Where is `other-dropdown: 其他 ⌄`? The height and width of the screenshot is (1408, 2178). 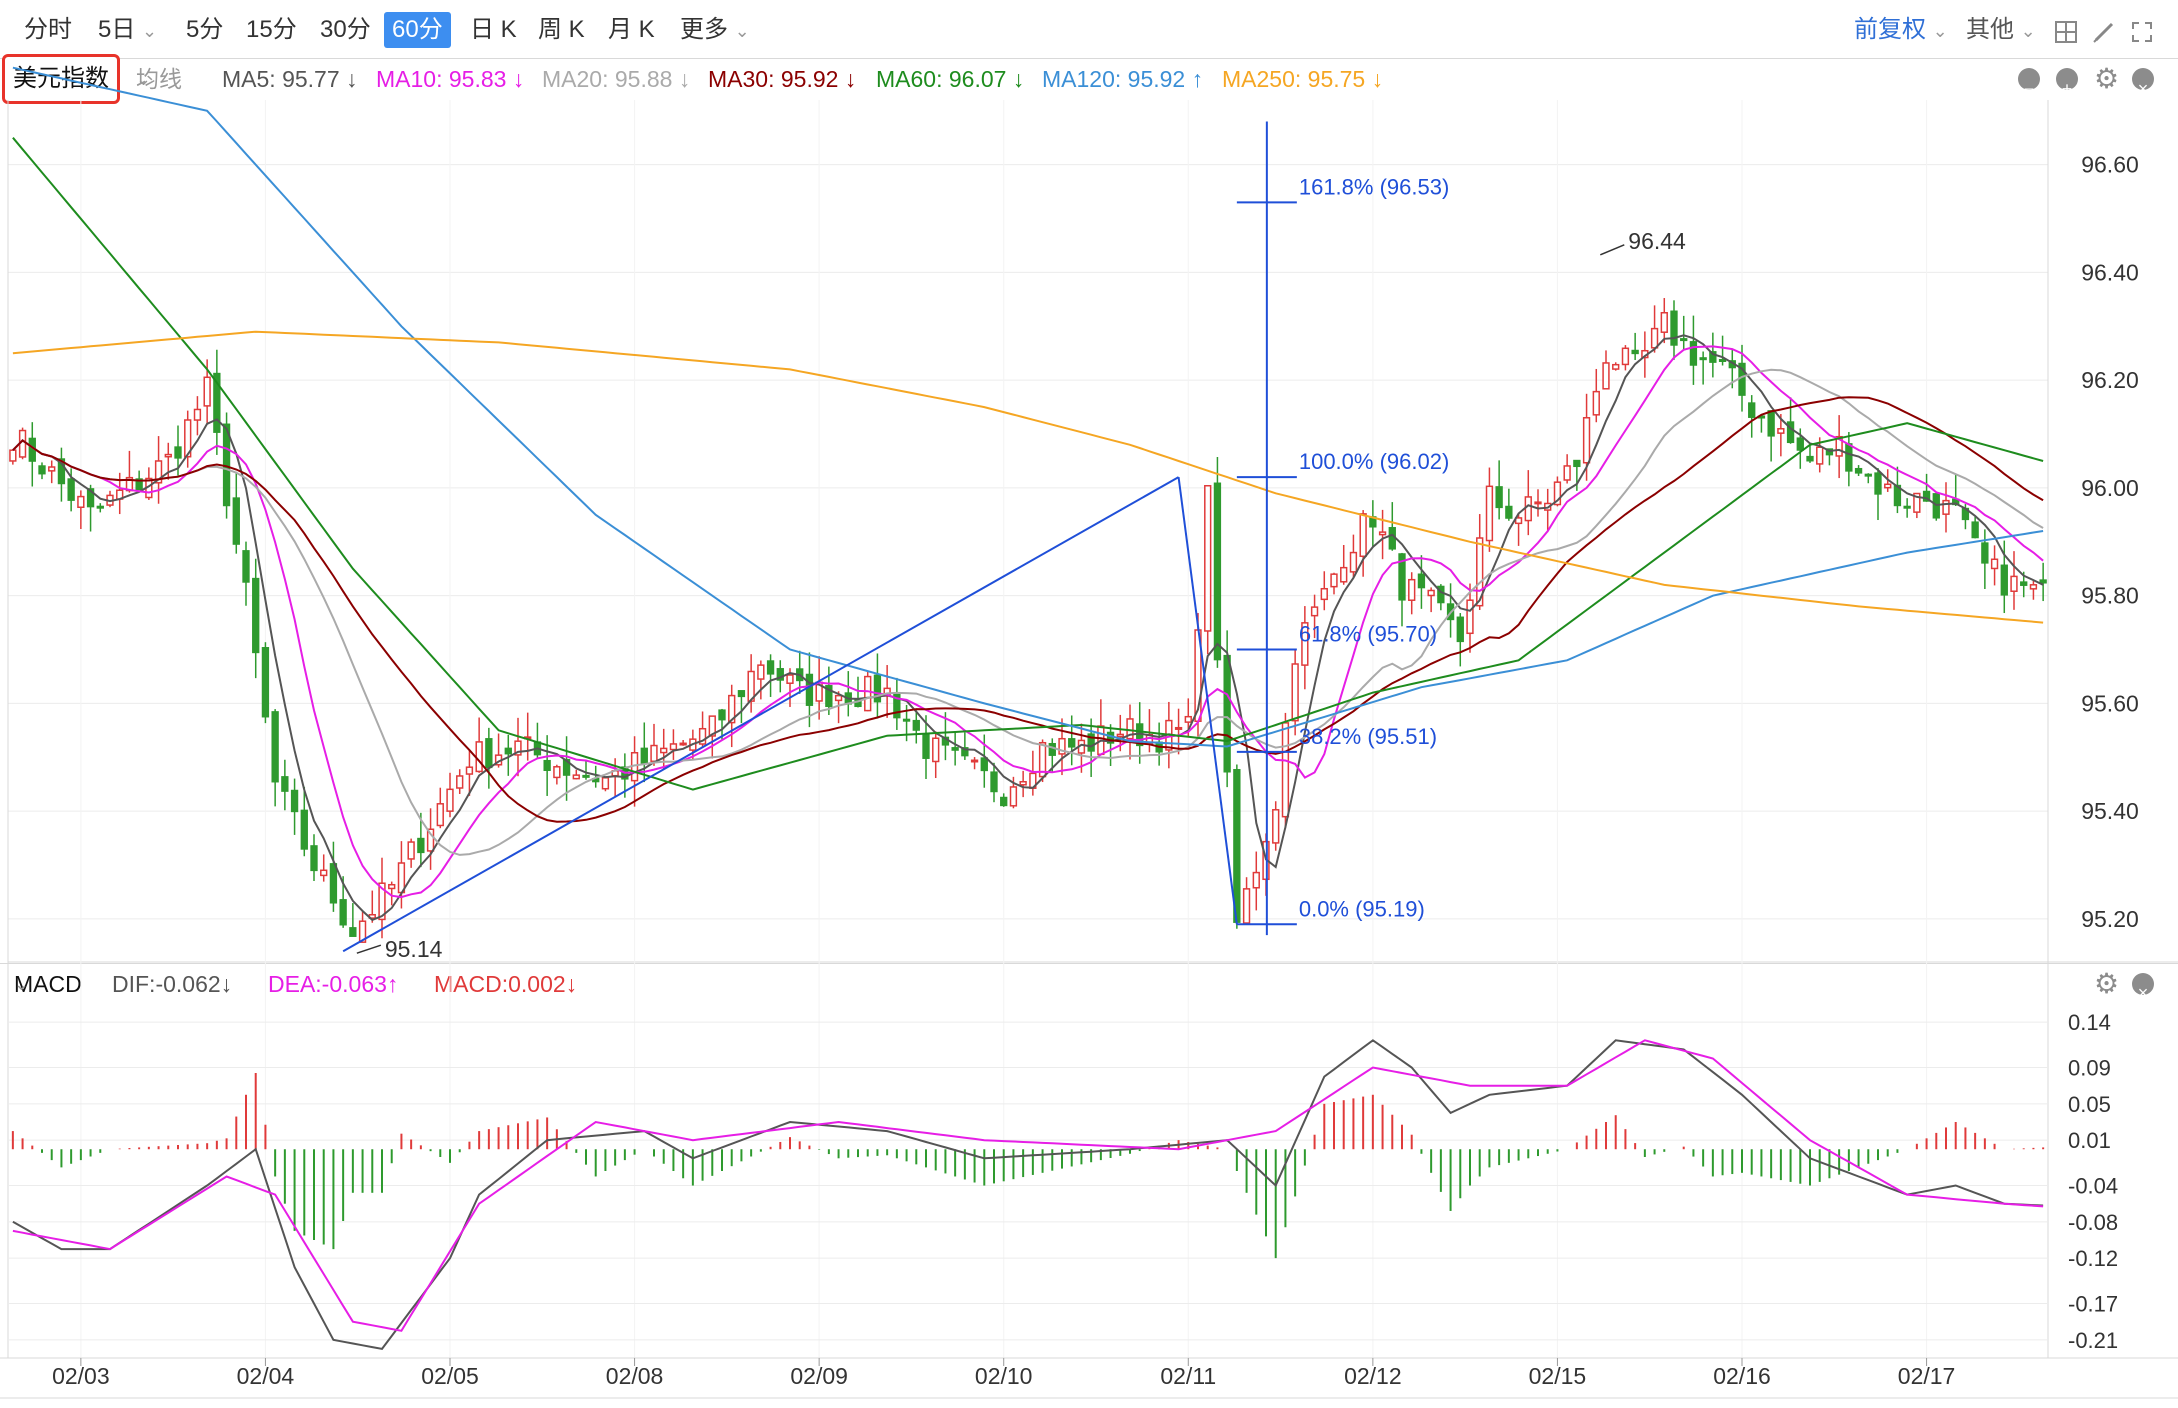
other-dropdown: 其他 ⌄ is located at coordinates (2001, 30).